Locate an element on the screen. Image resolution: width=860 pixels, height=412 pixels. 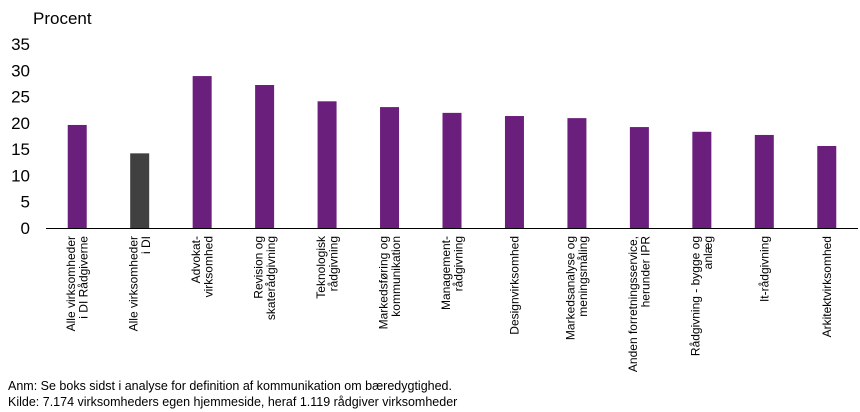
x-tick-label: It-rådgivning is located at coordinates (764, 269).